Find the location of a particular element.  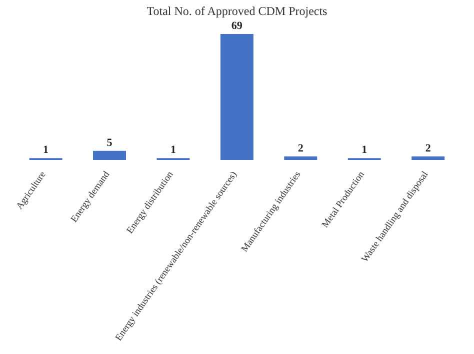

data-label: 5 is located at coordinates (109, 142).